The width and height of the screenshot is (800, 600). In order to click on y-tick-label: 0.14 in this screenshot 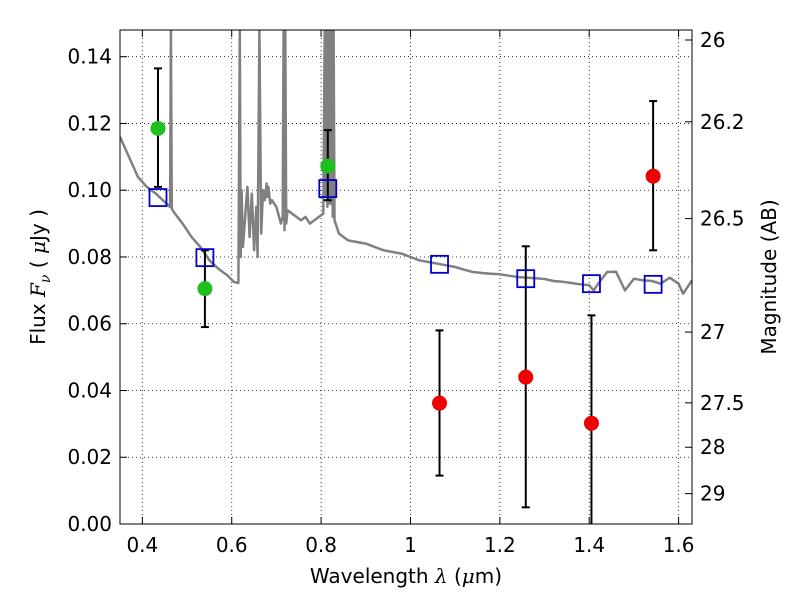, I will do `click(89, 57)`.